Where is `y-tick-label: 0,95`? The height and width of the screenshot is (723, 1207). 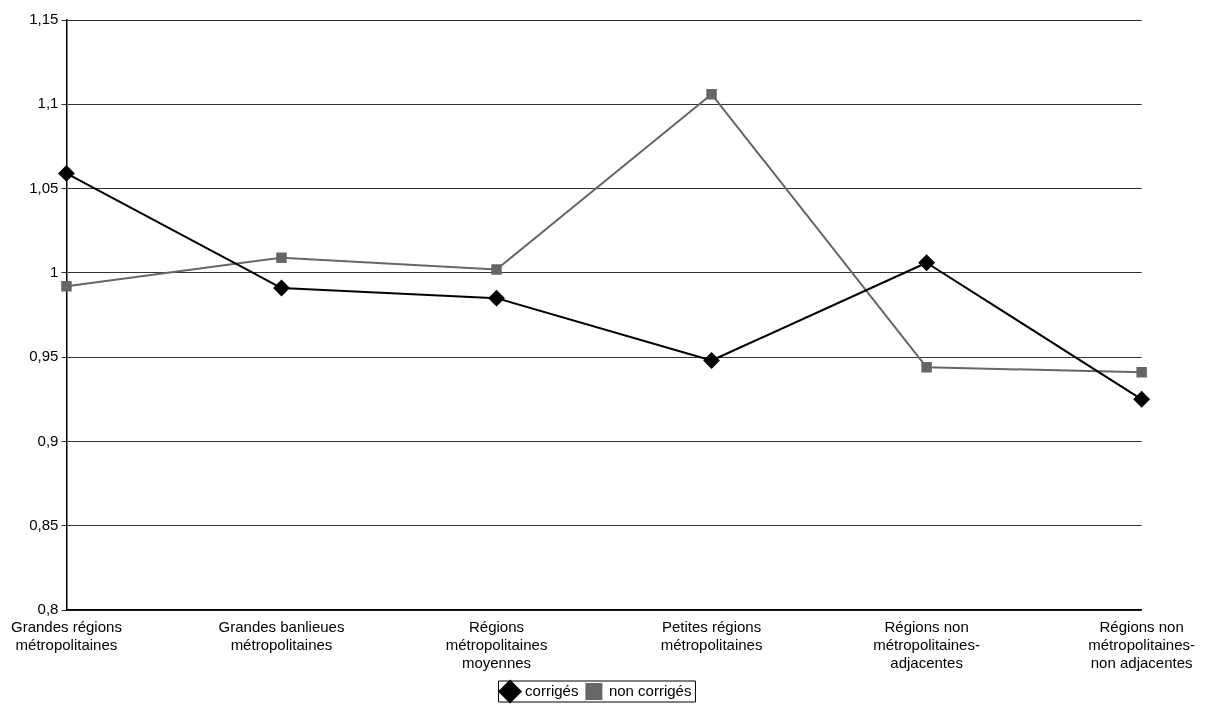
y-tick-label: 0,95 is located at coordinates (44, 356).